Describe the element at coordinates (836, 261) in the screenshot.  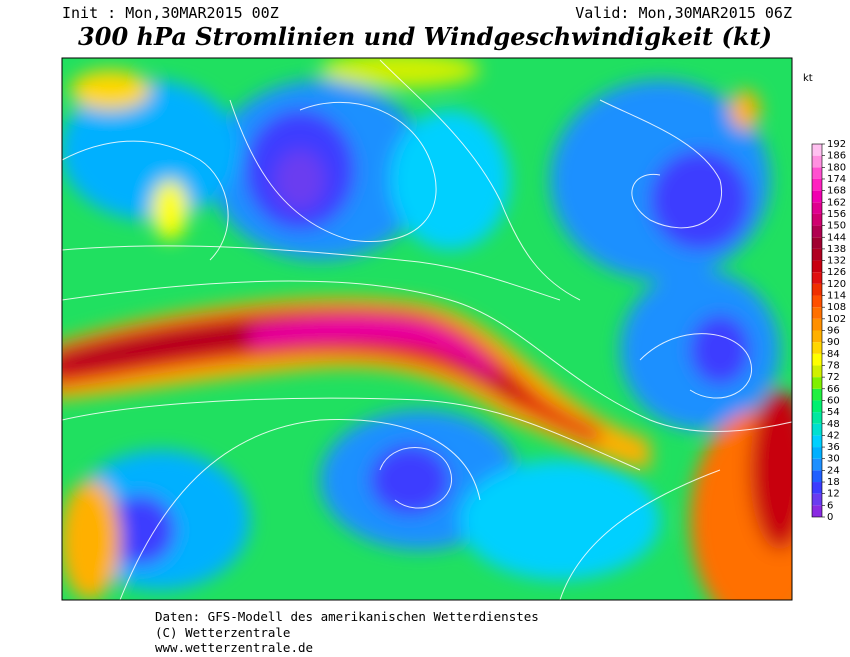
I see `colorbar-tick-label: 132` at that location.